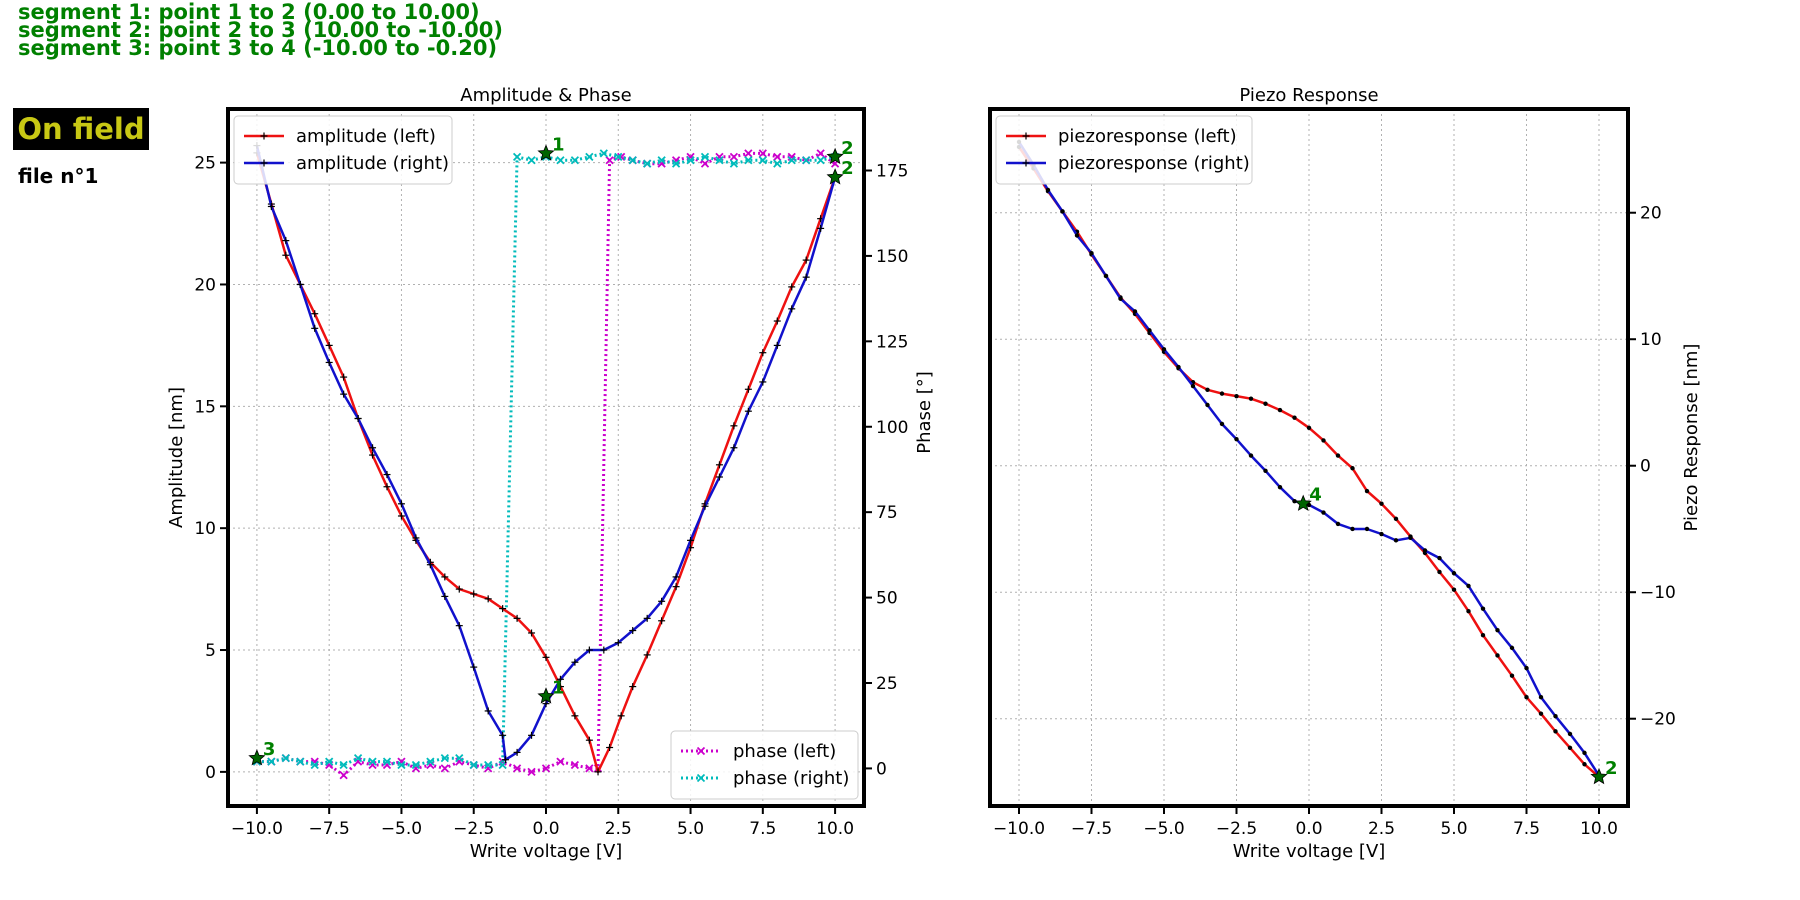 This screenshot has height=900, width=1800. Describe the element at coordinates (264, 136) in the screenshot. I see `amp-legend-marker` at that location.